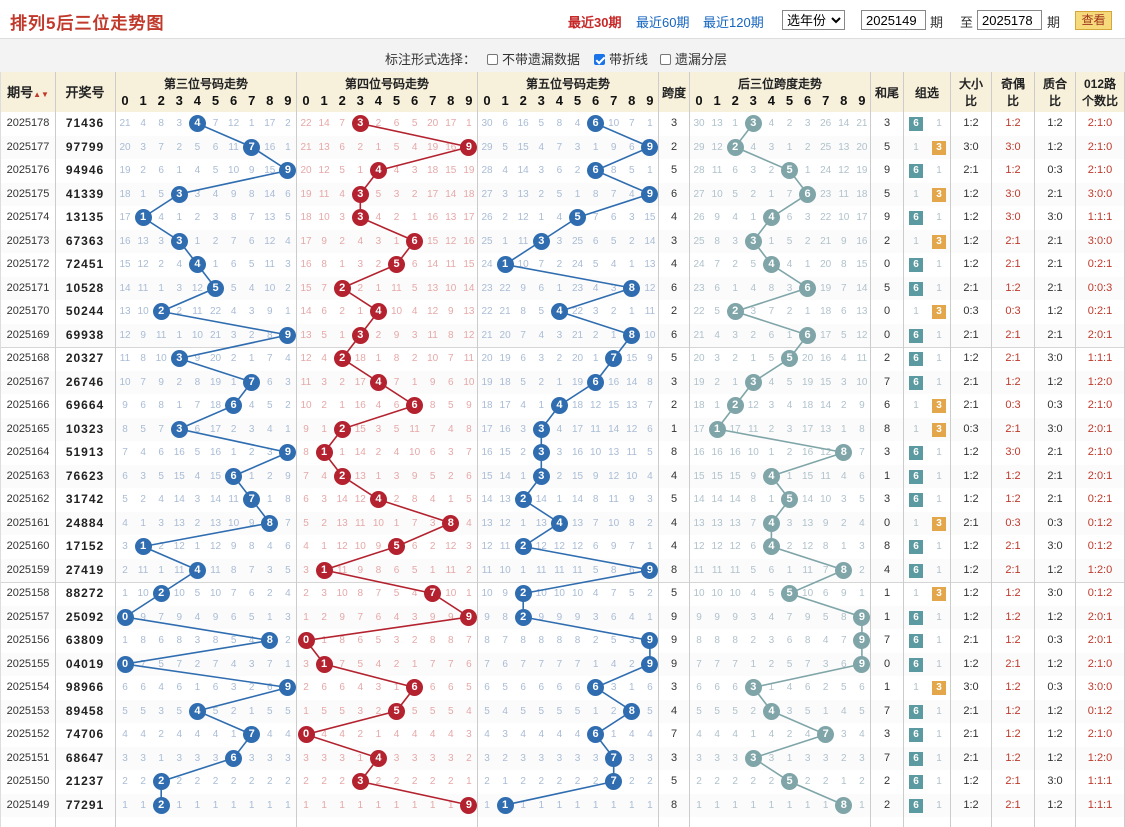 This screenshot has width=1125, height=827. Describe the element at coordinates (125, 123) in the screenshot. I see `missing-count: 21` at that location.